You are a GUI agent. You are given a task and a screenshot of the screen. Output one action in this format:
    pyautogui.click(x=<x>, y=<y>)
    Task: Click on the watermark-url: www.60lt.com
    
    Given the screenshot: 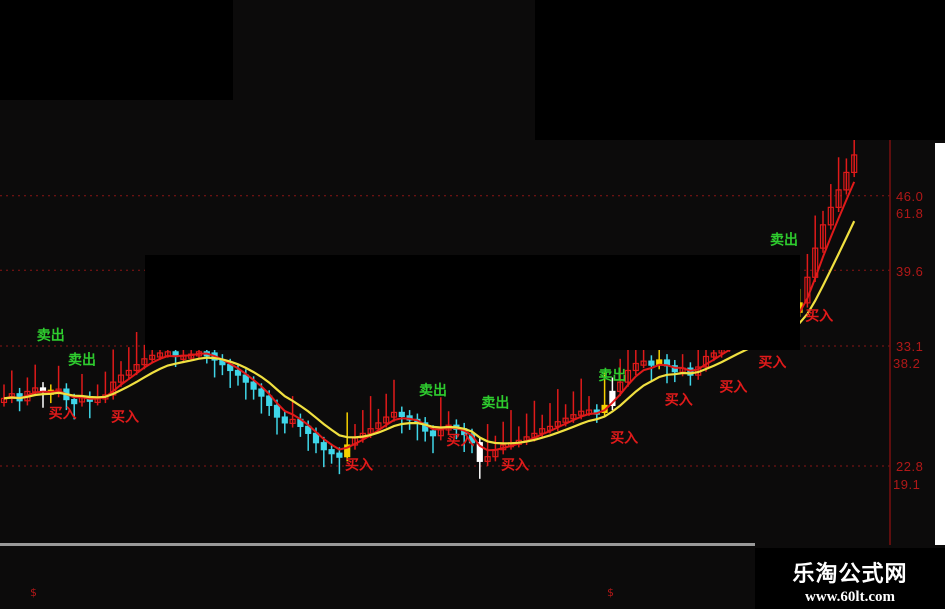 What is the action you would take?
    pyautogui.click(x=850, y=597)
    